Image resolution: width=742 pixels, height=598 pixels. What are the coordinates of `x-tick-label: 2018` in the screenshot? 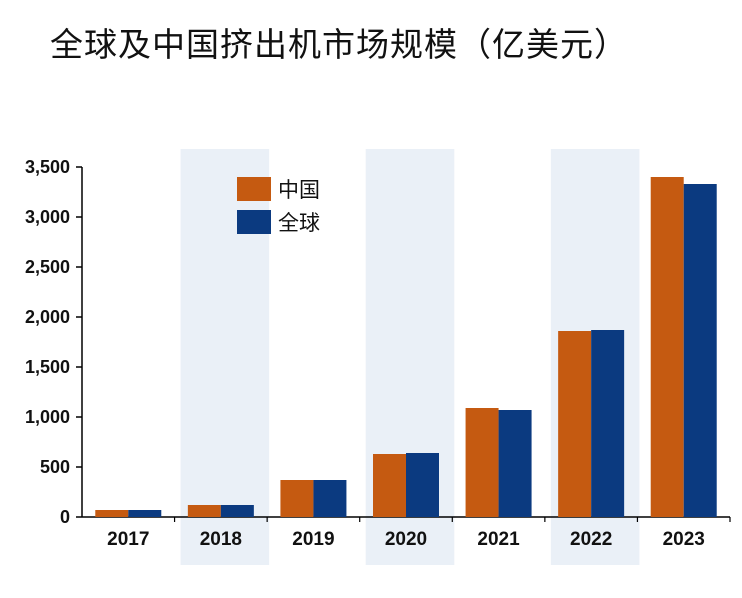 It's located at (221, 539).